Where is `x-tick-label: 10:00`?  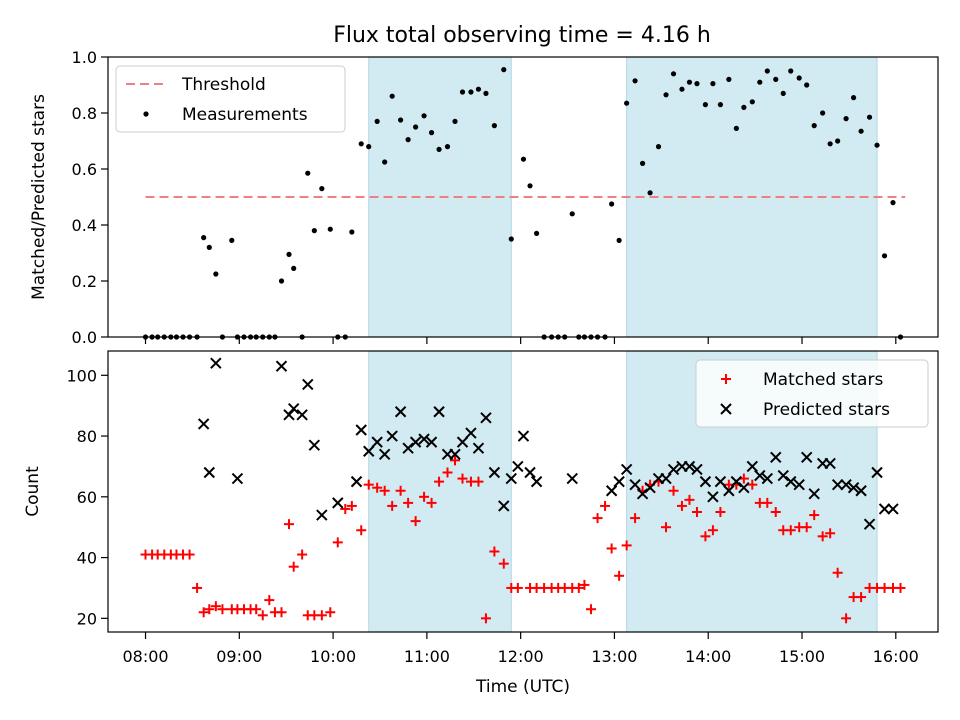 x-tick-label: 10:00 is located at coordinates (333, 656).